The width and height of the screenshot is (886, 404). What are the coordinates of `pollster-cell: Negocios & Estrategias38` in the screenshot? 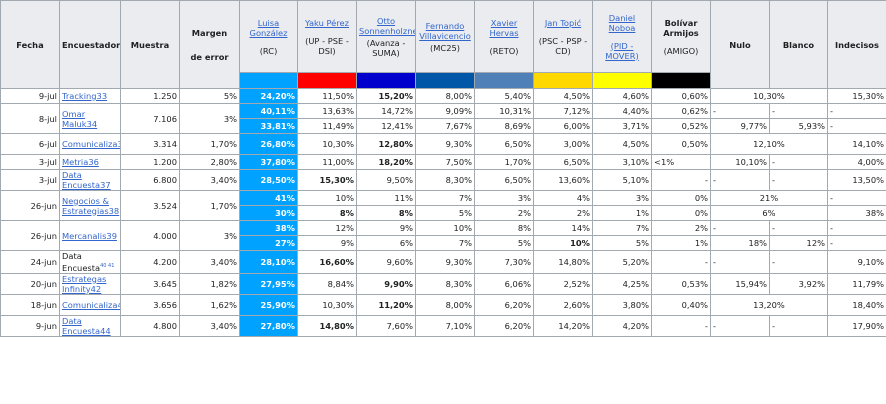 It's located at (90, 205).